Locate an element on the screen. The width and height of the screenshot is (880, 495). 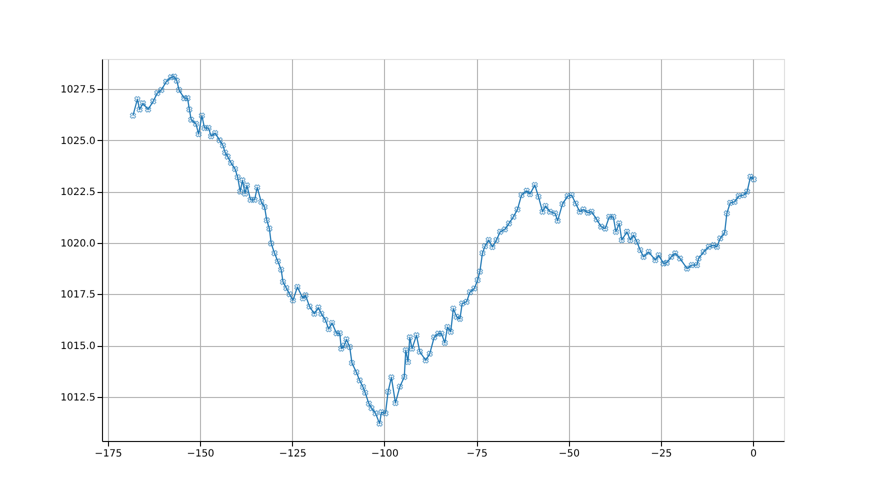
x-tick-label: −125 is located at coordinates (292, 454).